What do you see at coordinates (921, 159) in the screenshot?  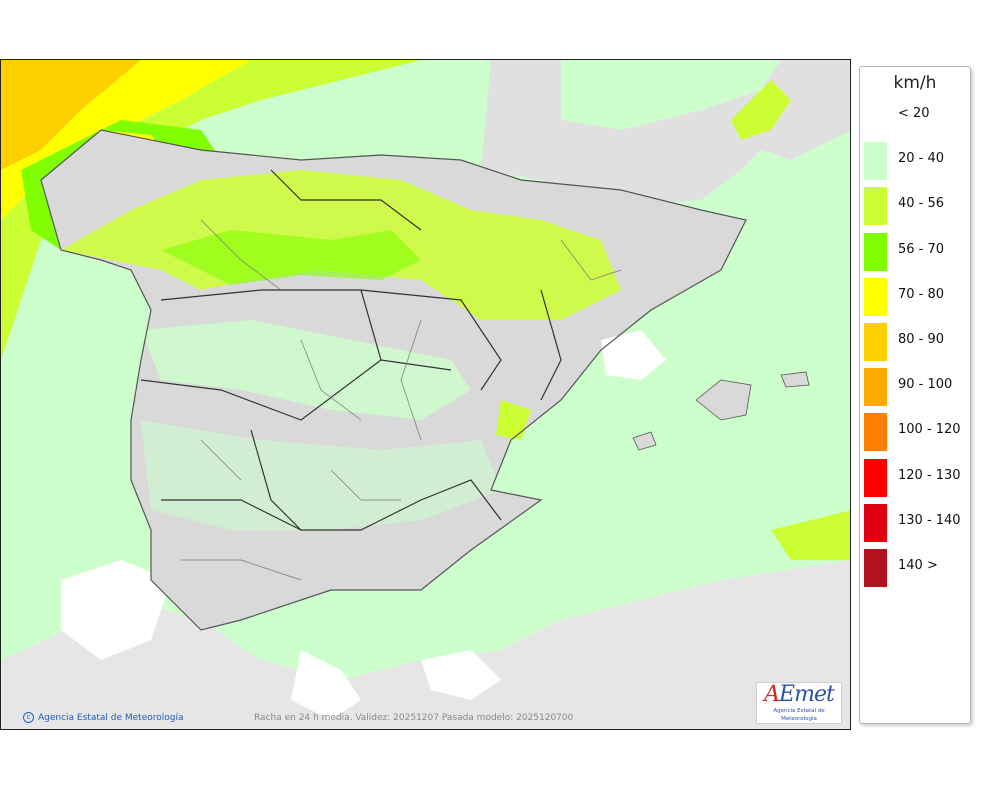 I see `legend-label: 20 - 40` at bounding box center [921, 159].